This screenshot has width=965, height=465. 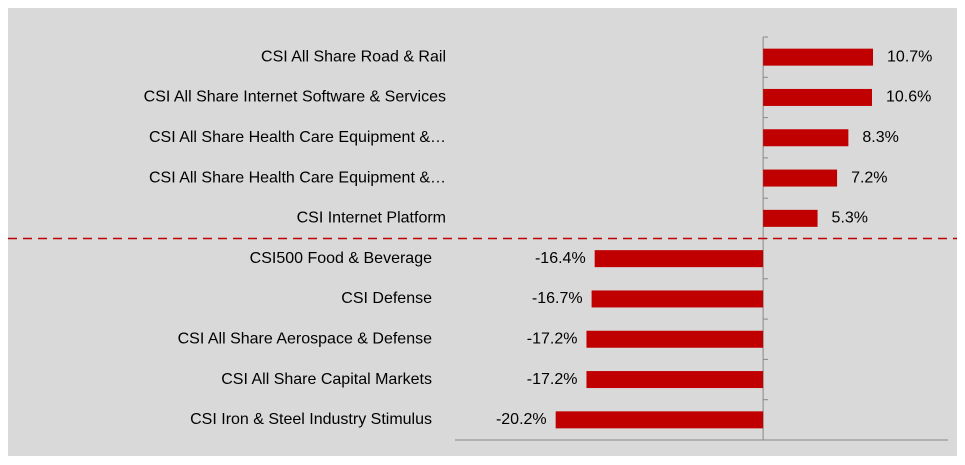 What do you see at coordinates (341, 258) in the screenshot?
I see `category-label: CSI500 Food & Beverage` at bounding box center [341, 258].